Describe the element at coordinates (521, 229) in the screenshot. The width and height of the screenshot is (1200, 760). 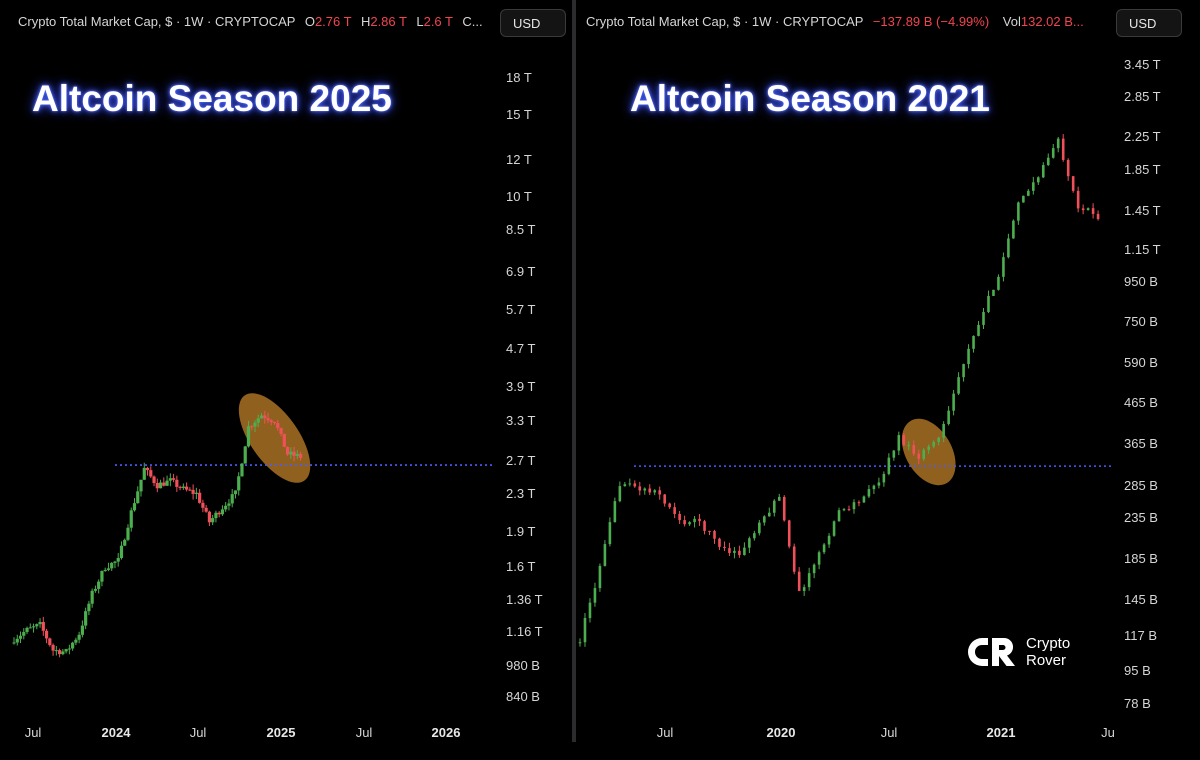
I see `price-tick-label: 8.5 T` at that location.